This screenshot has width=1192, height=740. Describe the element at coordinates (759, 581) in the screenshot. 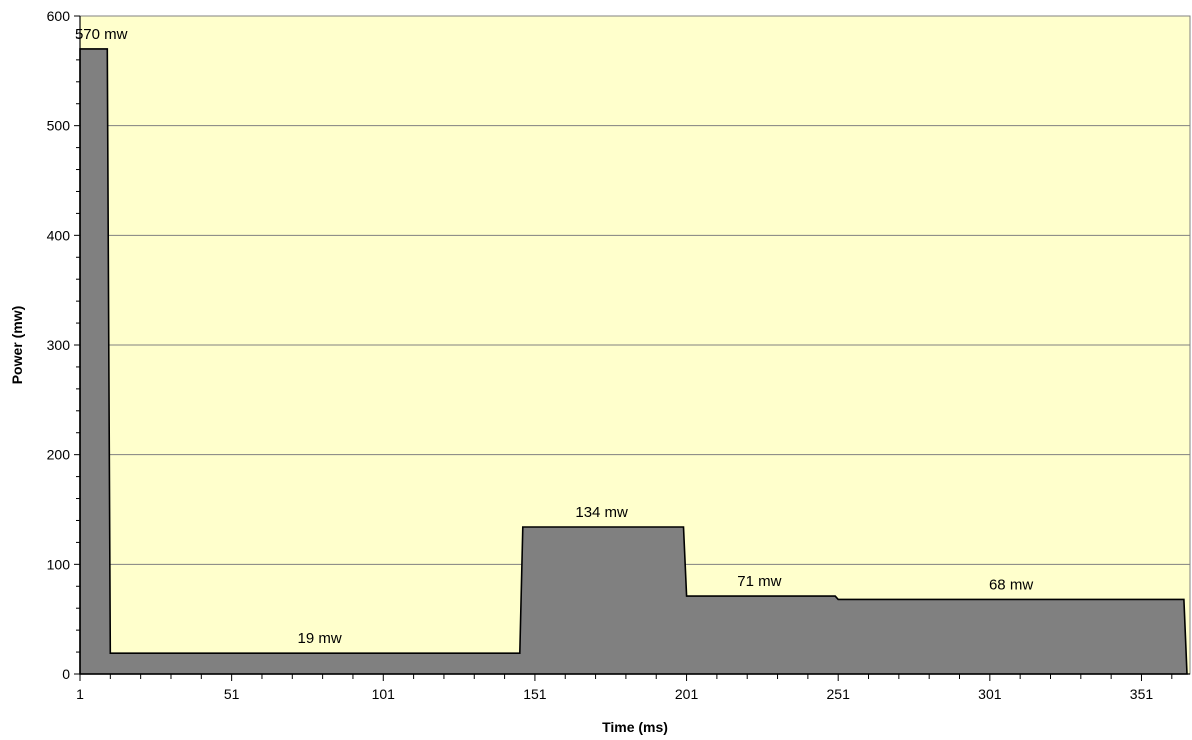

I see `data-label-3: 71 mw` at that location.